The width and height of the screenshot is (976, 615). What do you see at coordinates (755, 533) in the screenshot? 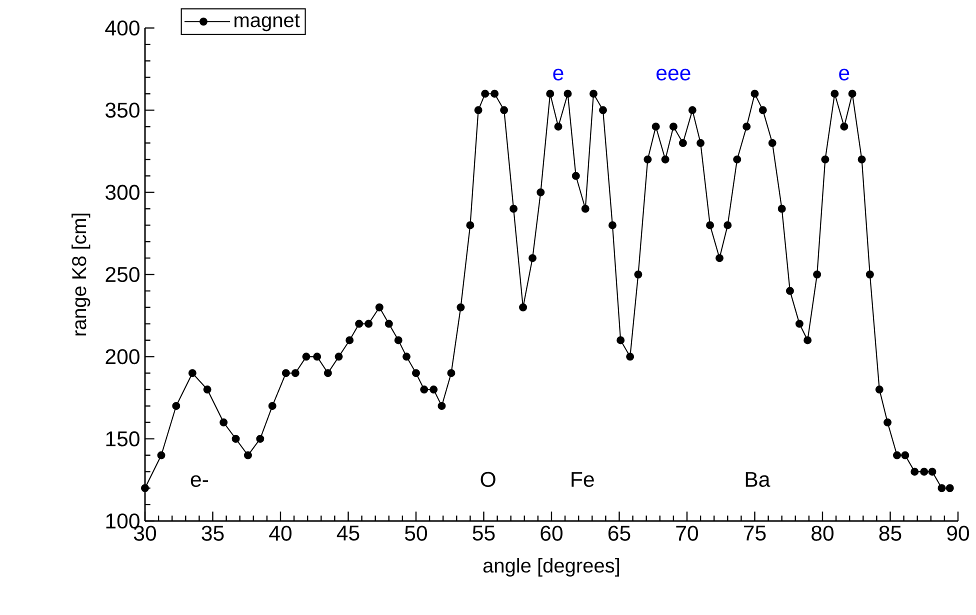
I see `x-tick-label: 75` at bounding box center [755, 533].